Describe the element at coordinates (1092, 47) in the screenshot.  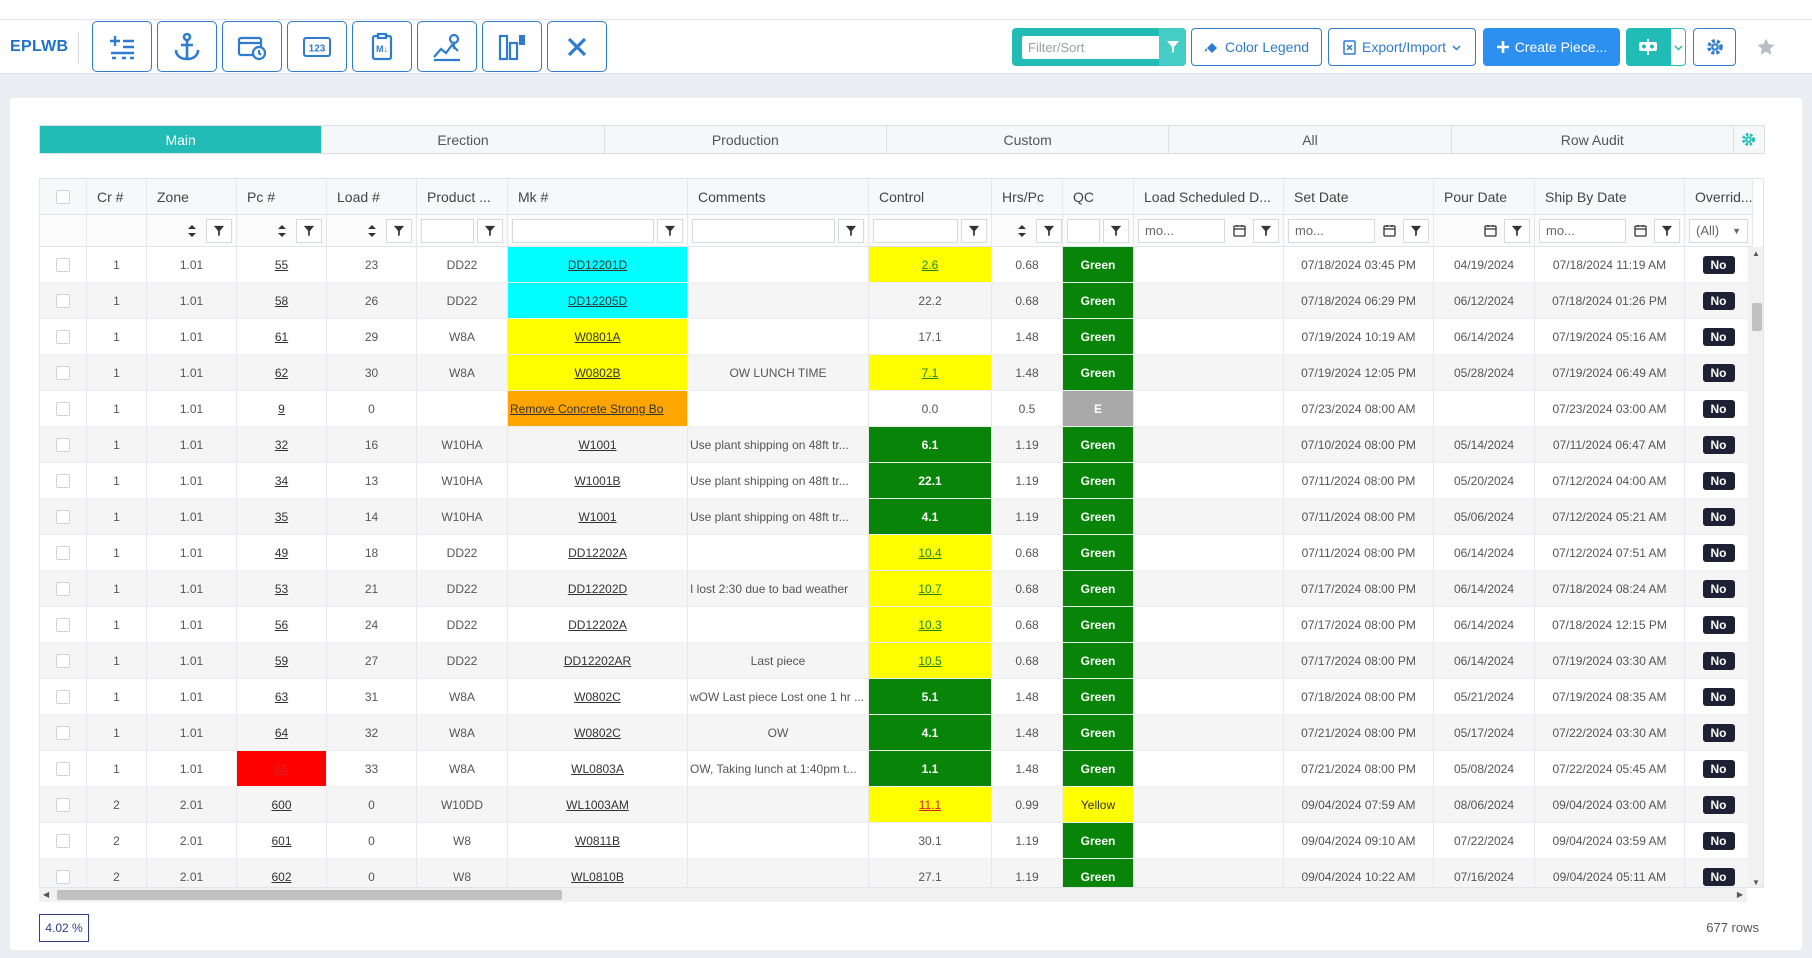
I see `filter-sort-input` at that location.